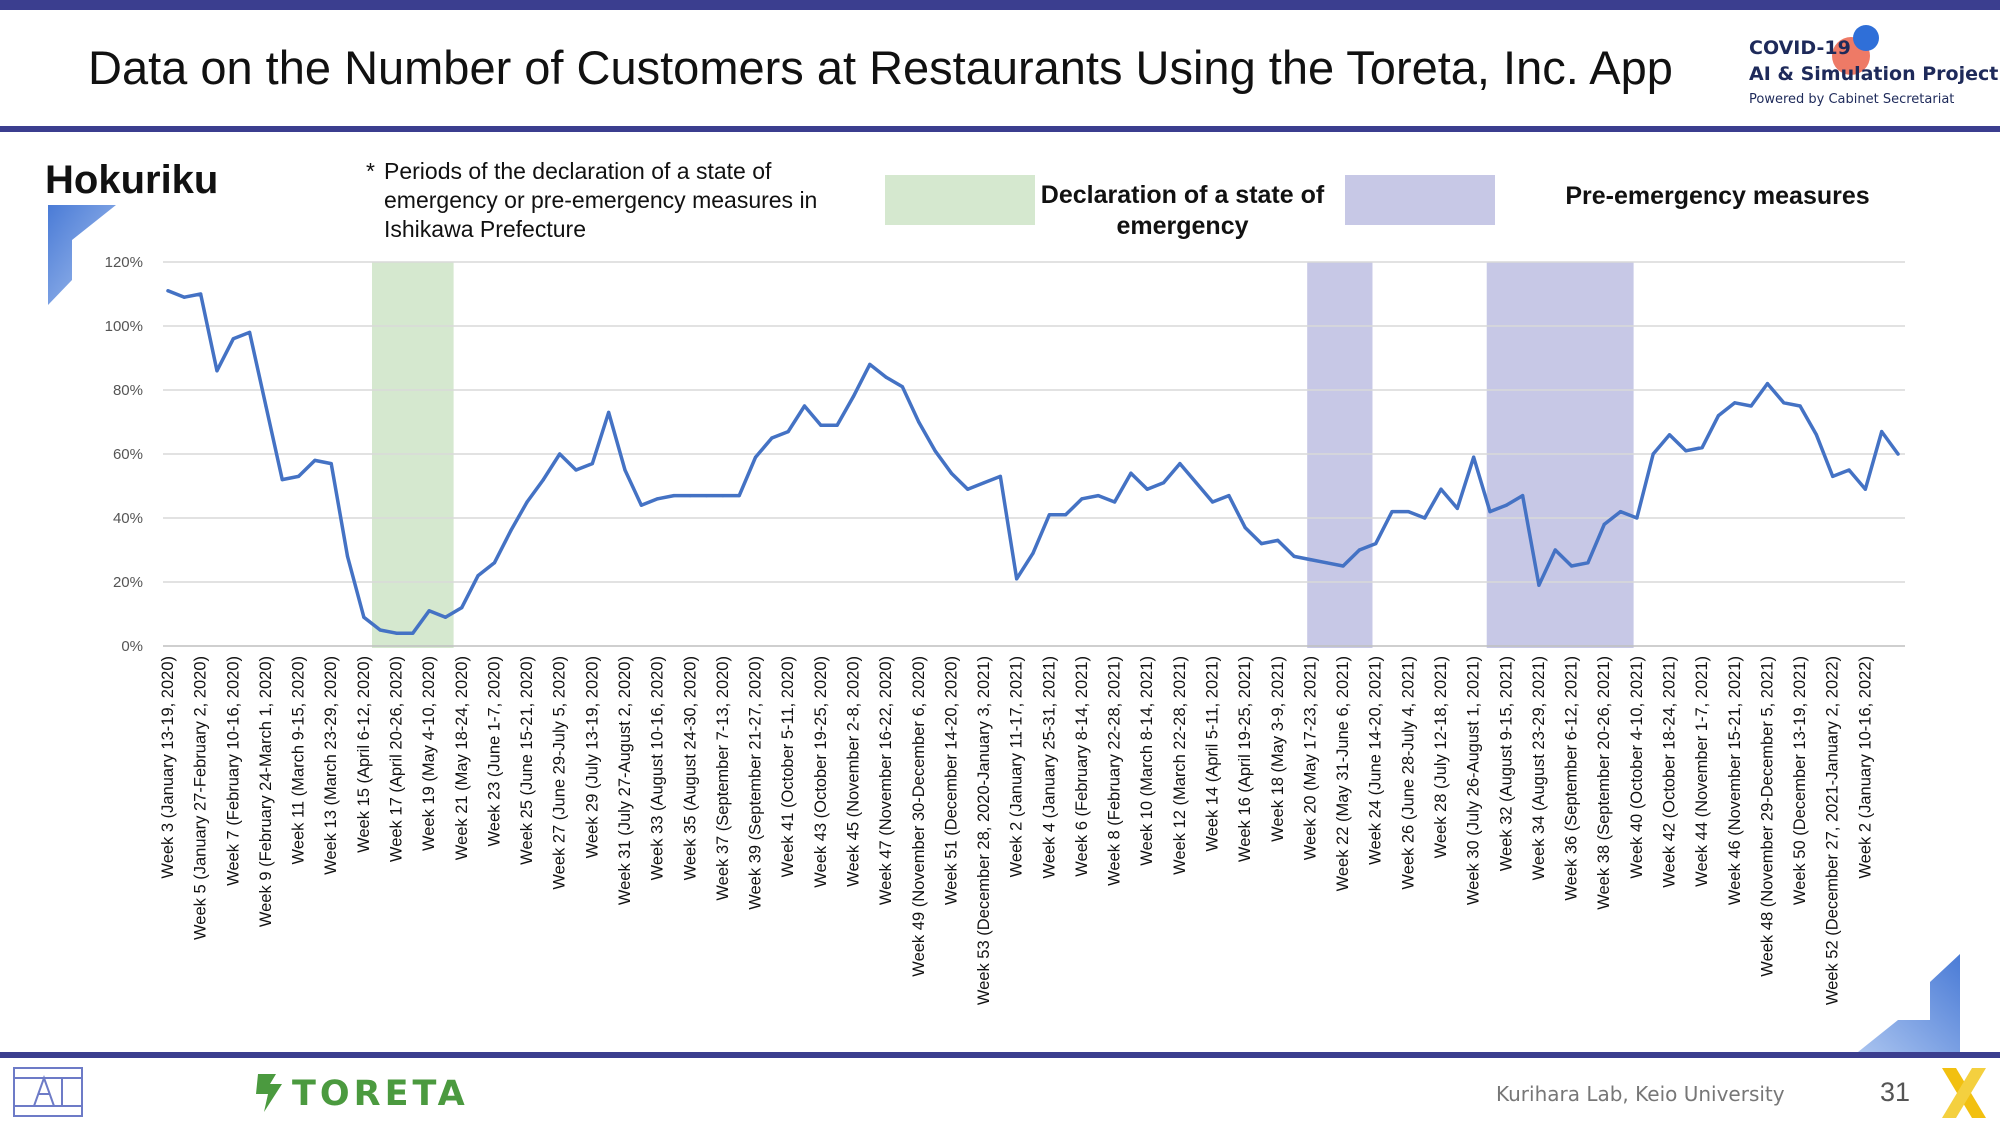 This screenshot has height=1125, width=2000. I want to click on x-tick-label: Week 37 (September 7-13, 2020), so click(723, 778).